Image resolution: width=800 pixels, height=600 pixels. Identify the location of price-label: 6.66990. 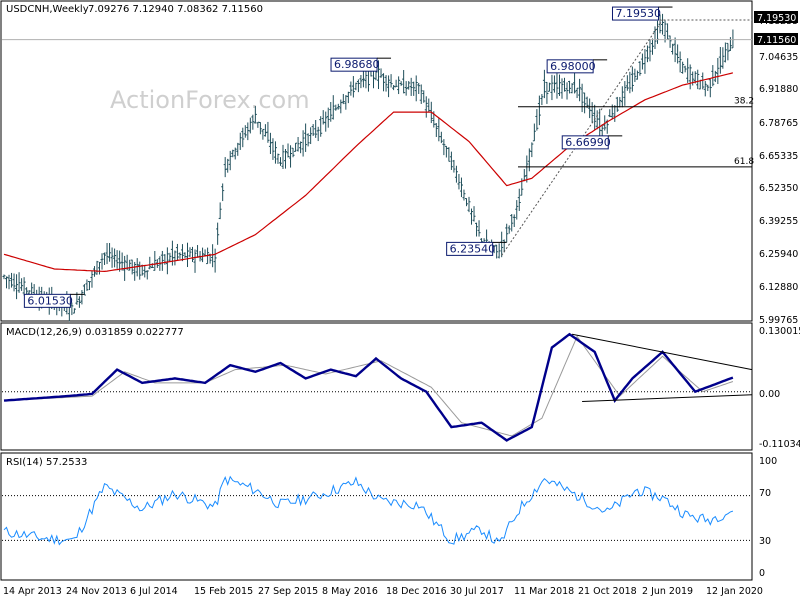
(588, 142).